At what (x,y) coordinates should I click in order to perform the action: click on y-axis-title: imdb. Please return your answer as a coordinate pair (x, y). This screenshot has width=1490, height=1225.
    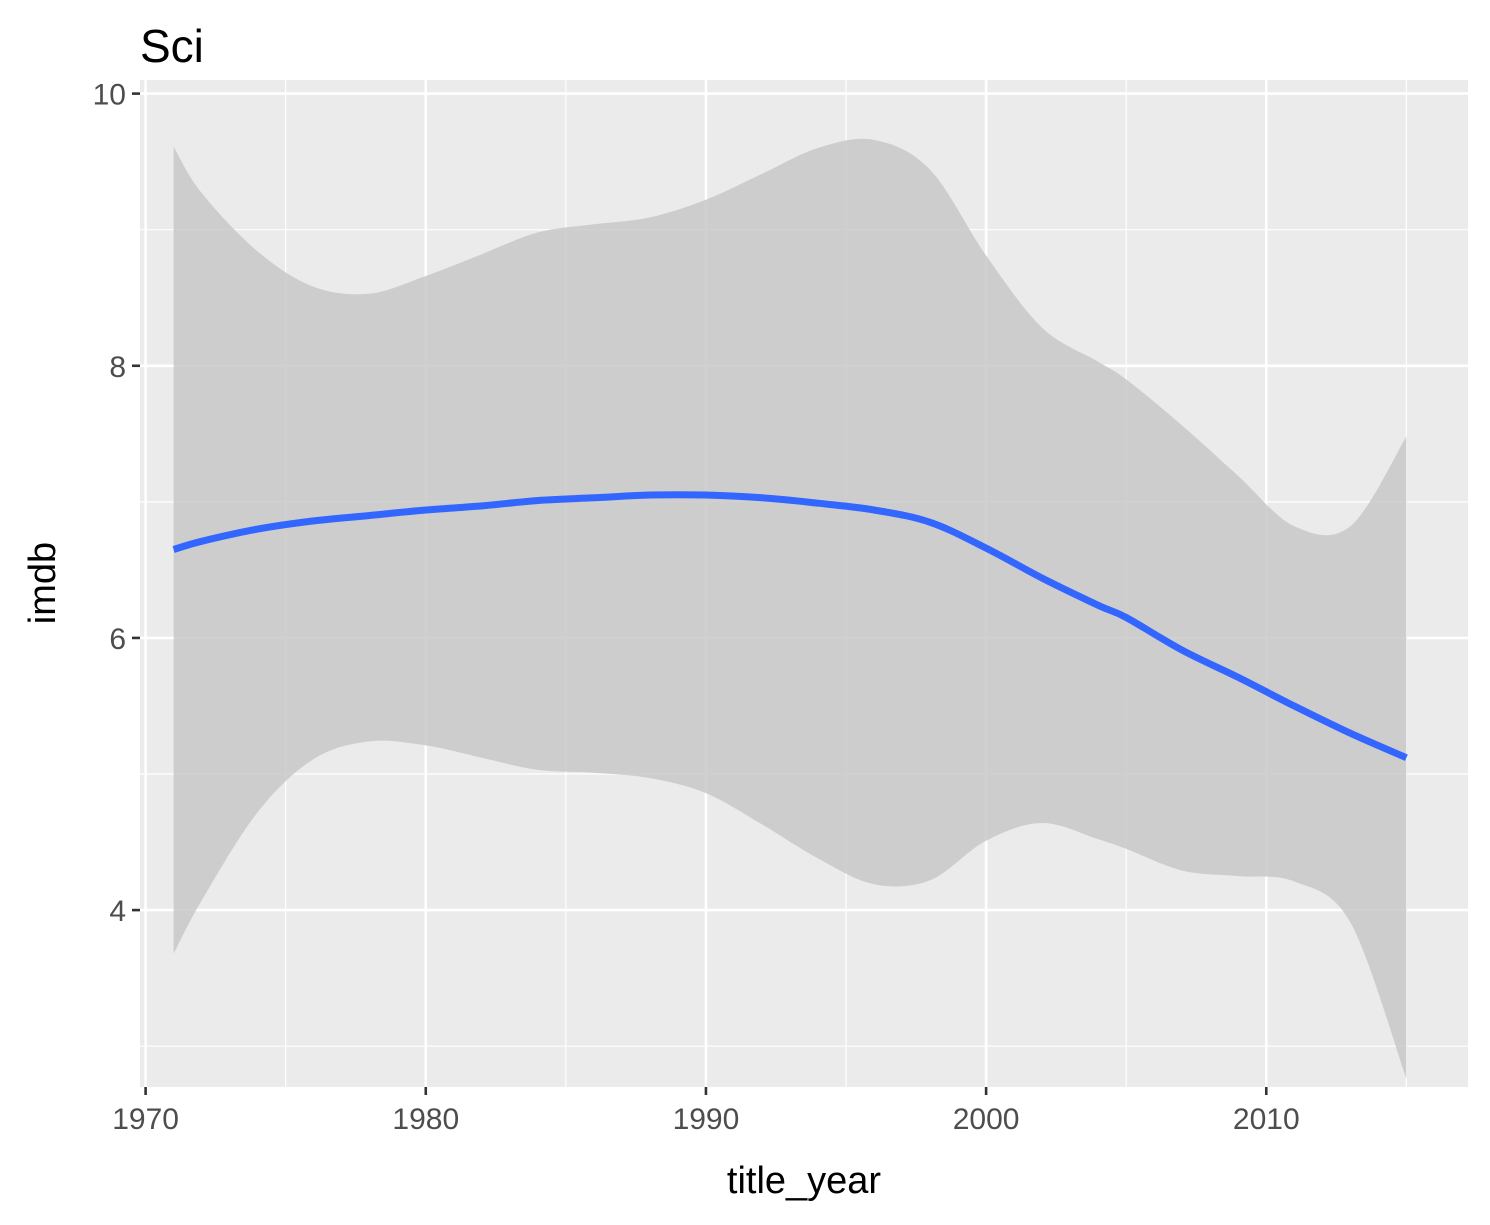
    Looking at the image, I should click on (43, 583).